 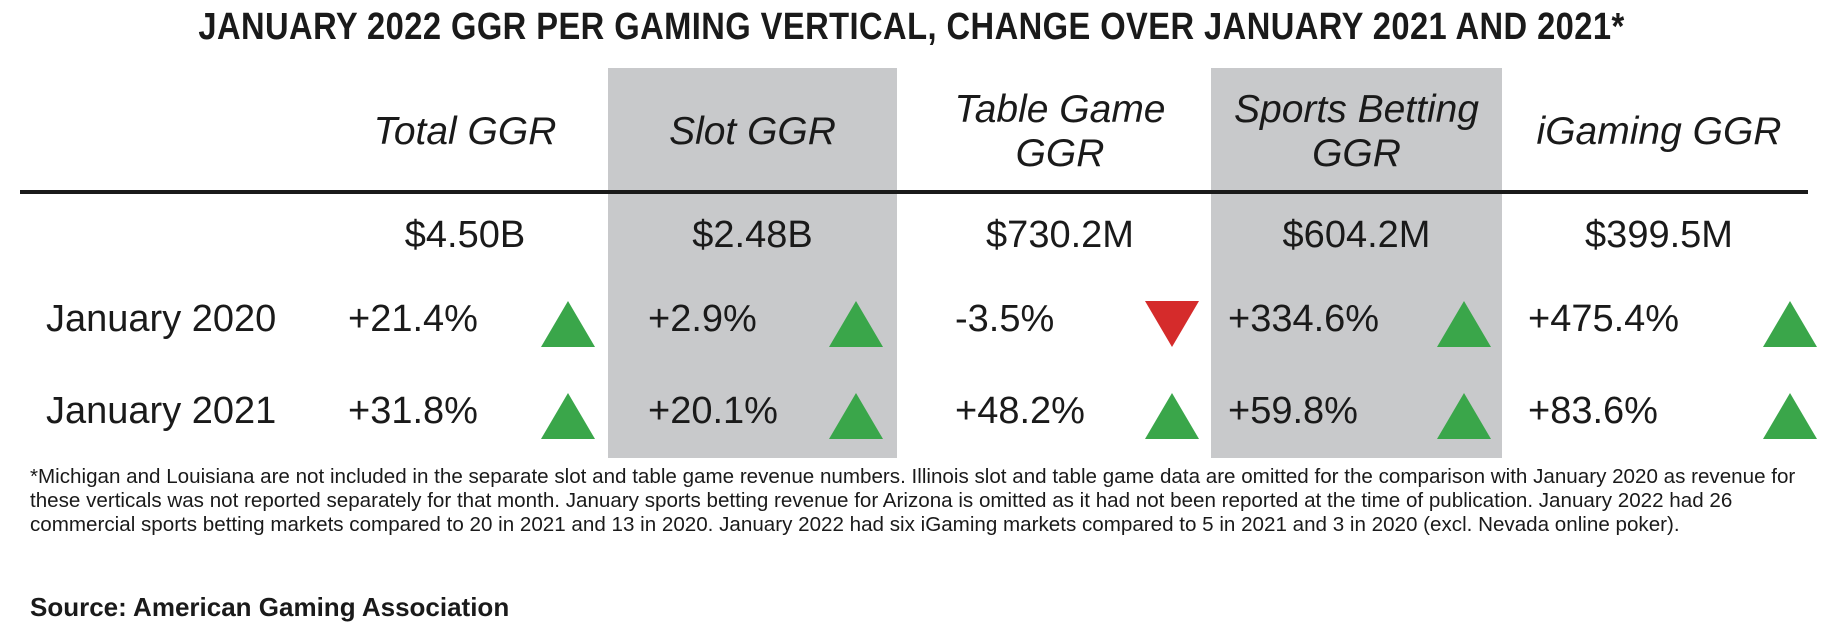 I want to click on row-label-january-2020: January 2020, so click(x=161, y=319).